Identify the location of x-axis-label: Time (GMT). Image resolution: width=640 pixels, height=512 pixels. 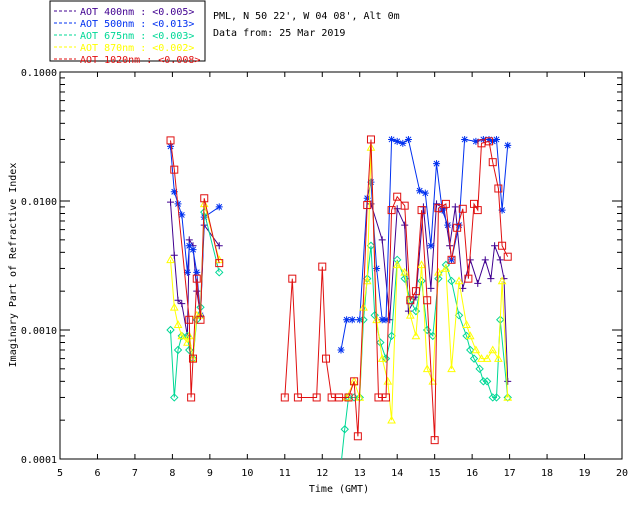
(339, 489).